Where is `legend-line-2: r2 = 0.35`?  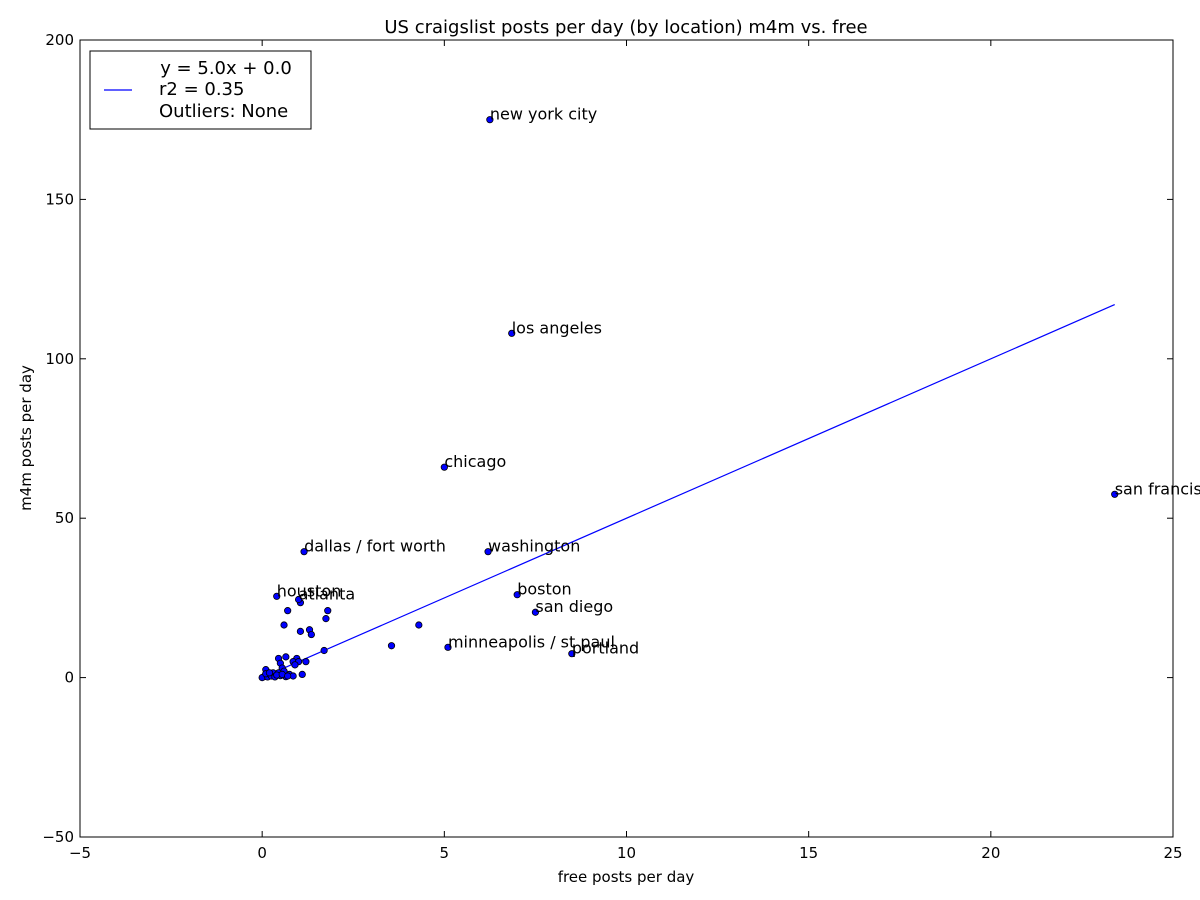 legend-line-2: r2 = 0.35 is located at coordinates (201, 89).